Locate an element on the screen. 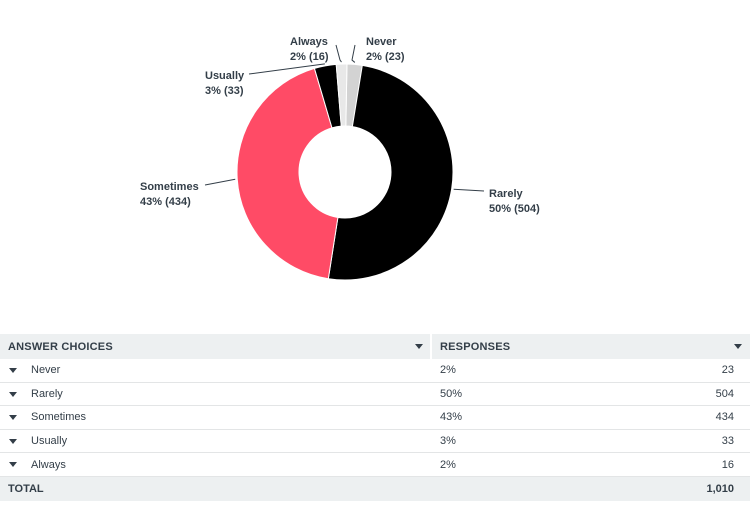 This screenshot has width=750, height=515. count-value: 16 is located at coordinates (727, 464).